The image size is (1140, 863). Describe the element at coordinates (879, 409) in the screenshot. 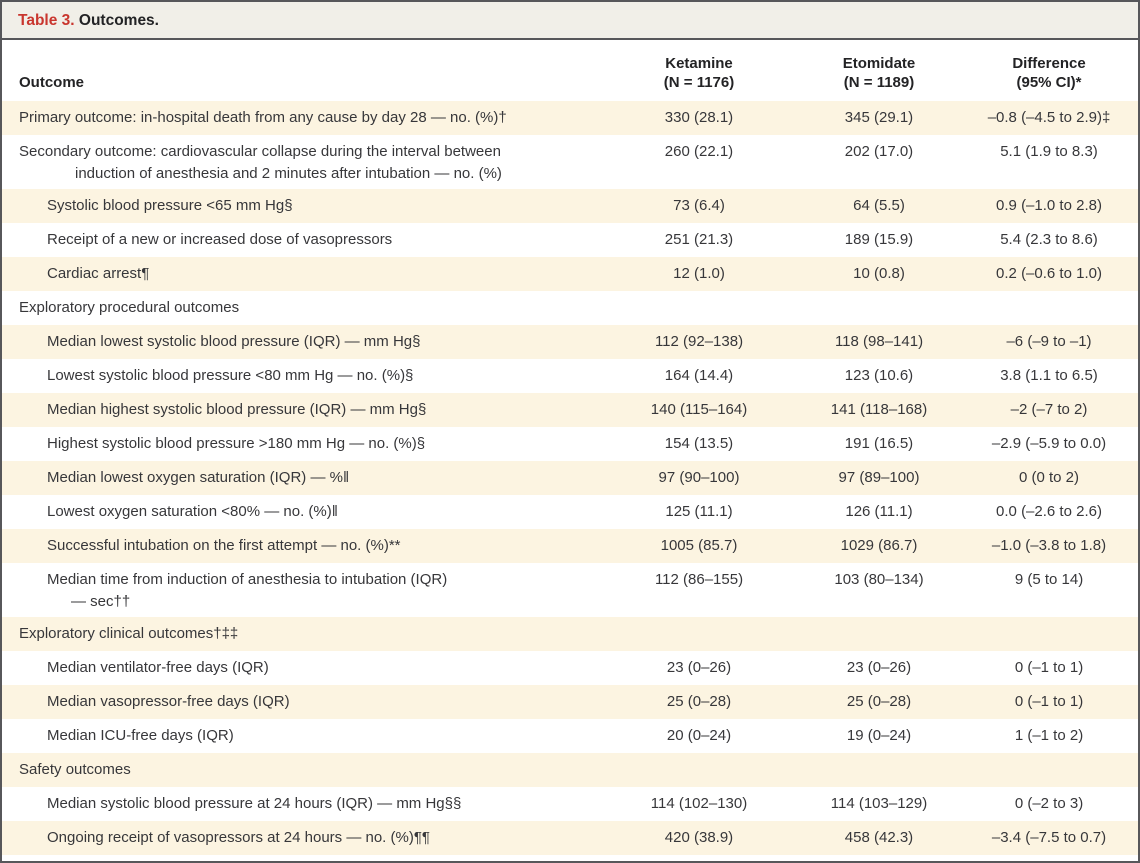

I see `etomidate-value: 141 (118–168)` at that location.